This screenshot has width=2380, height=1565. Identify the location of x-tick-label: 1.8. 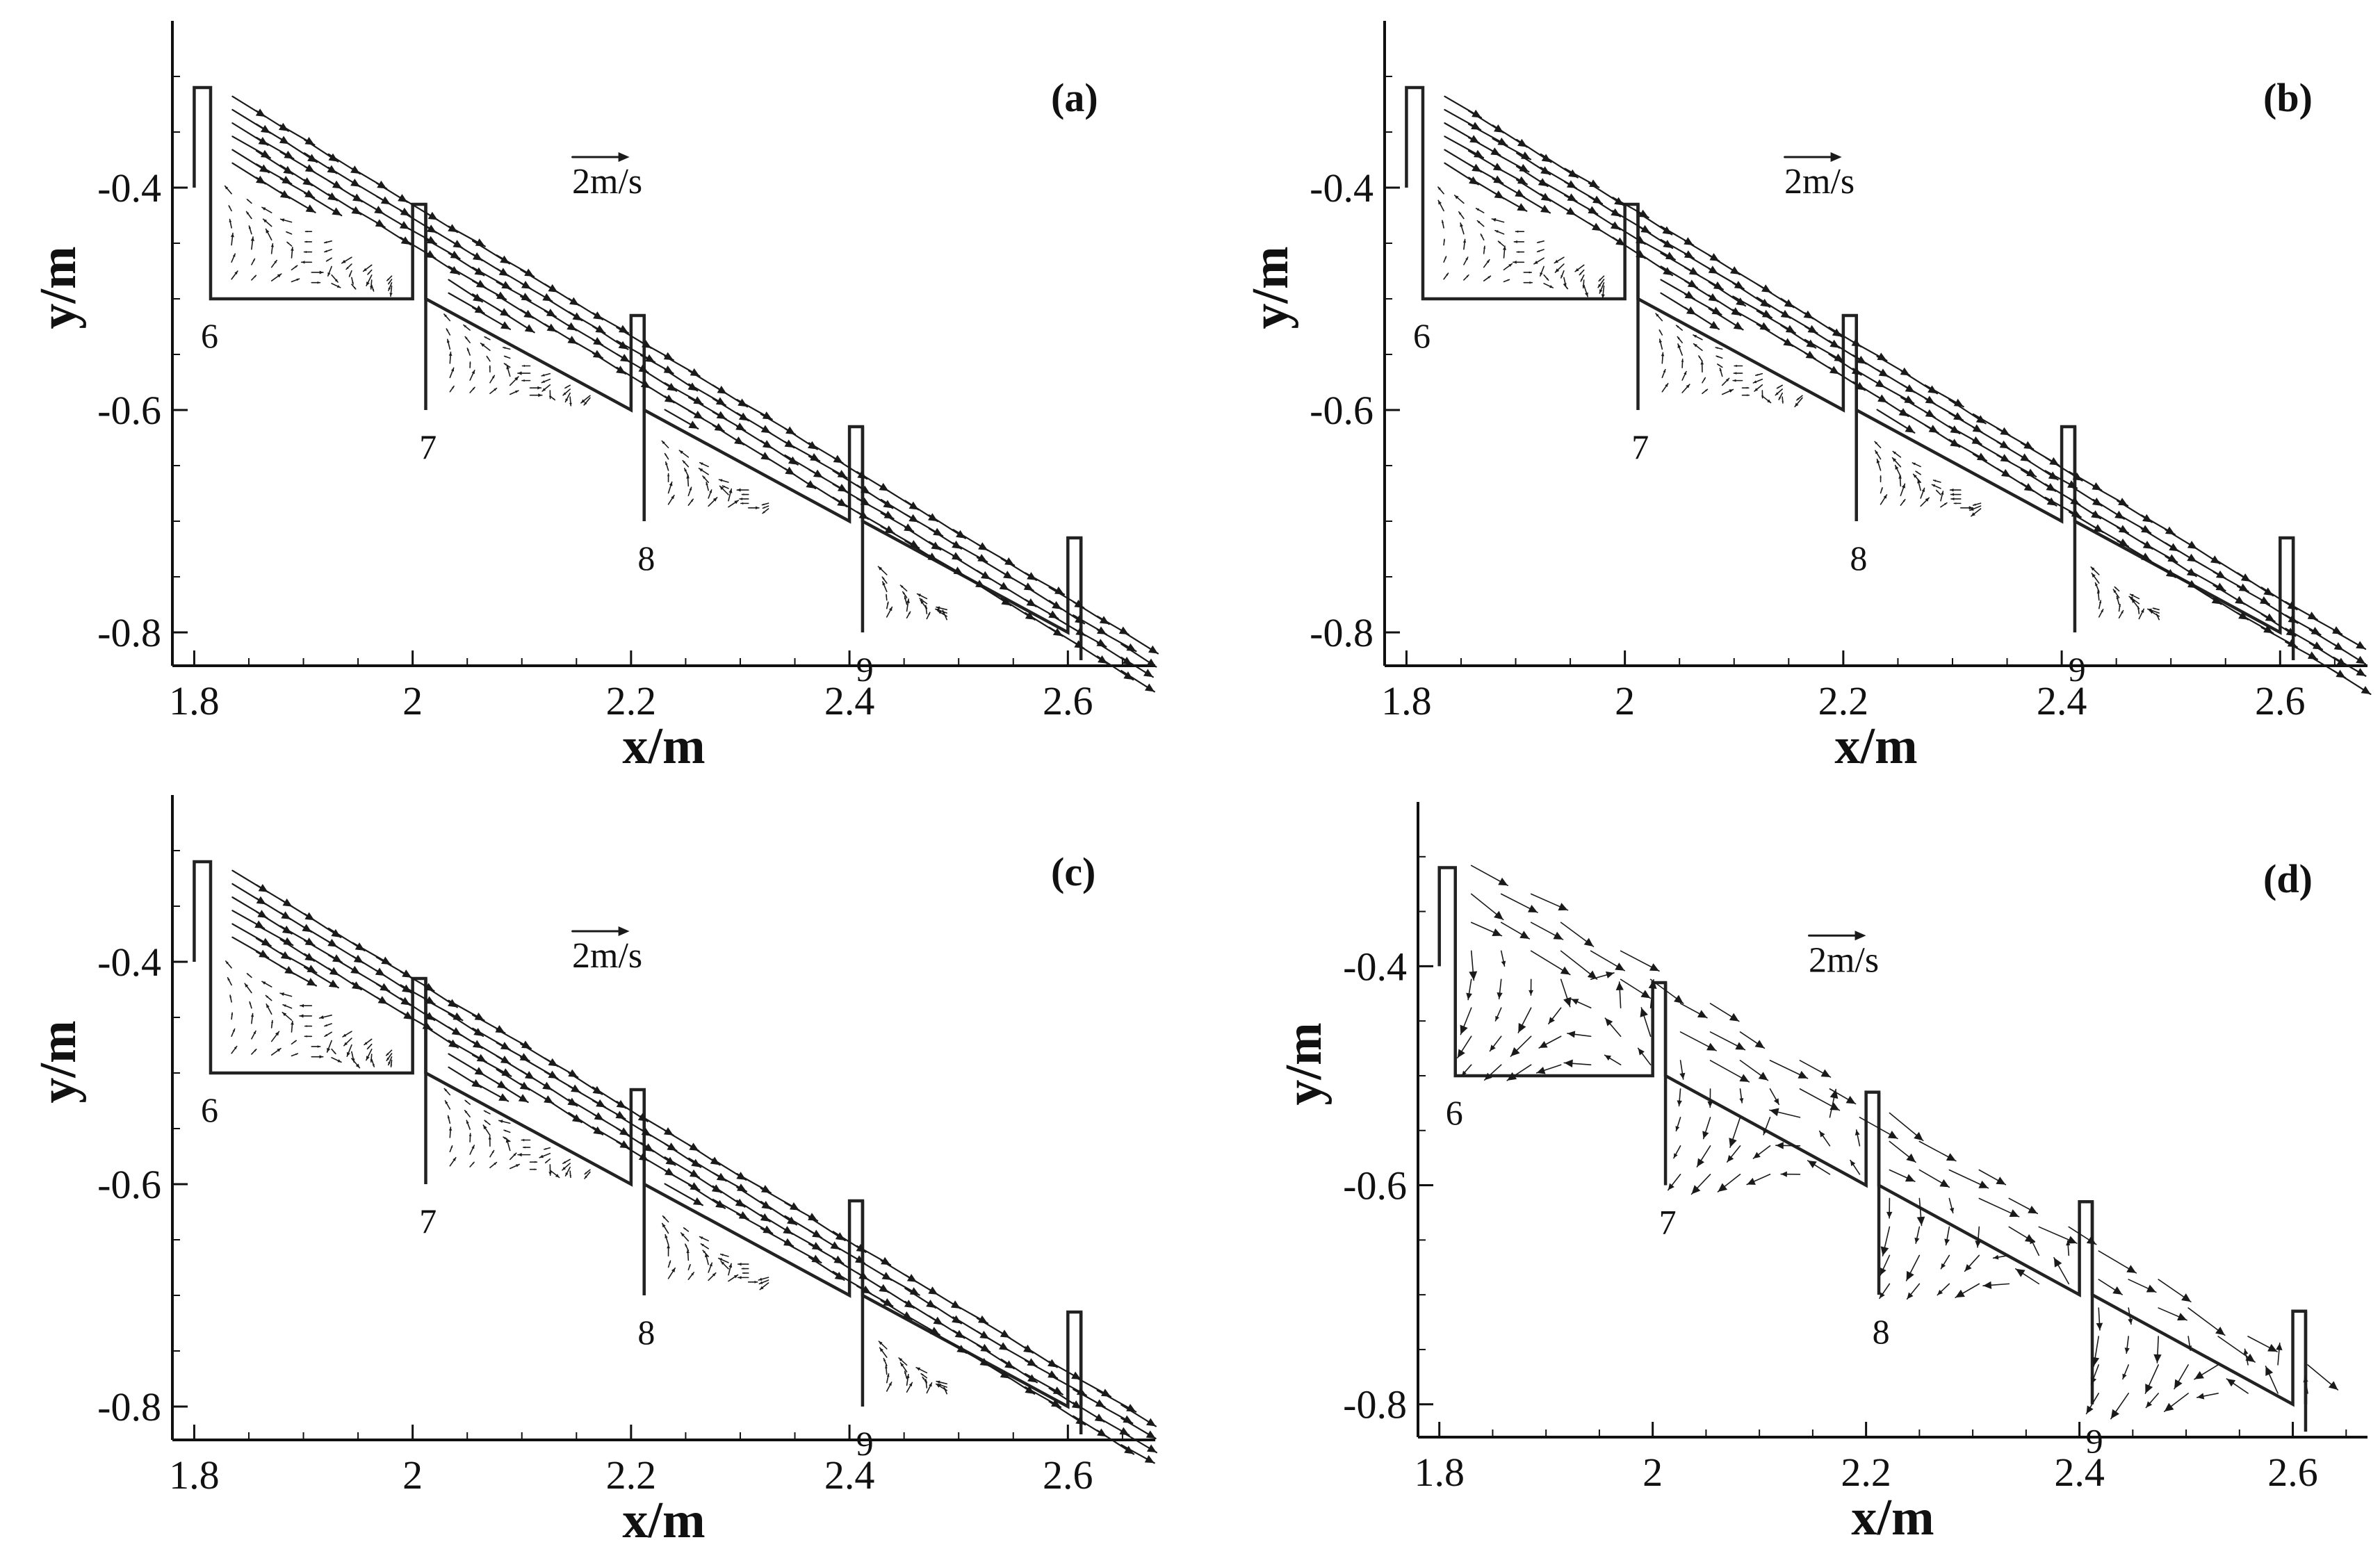
(1406, 700).